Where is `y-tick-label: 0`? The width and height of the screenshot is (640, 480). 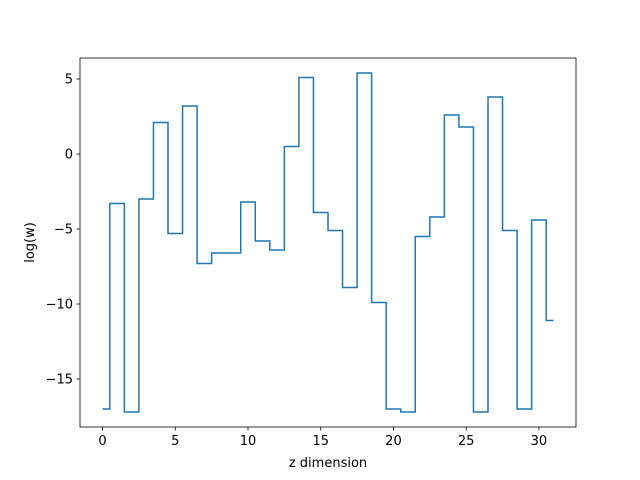
y-tick-label: 0 is located at coordinates (69, 155).